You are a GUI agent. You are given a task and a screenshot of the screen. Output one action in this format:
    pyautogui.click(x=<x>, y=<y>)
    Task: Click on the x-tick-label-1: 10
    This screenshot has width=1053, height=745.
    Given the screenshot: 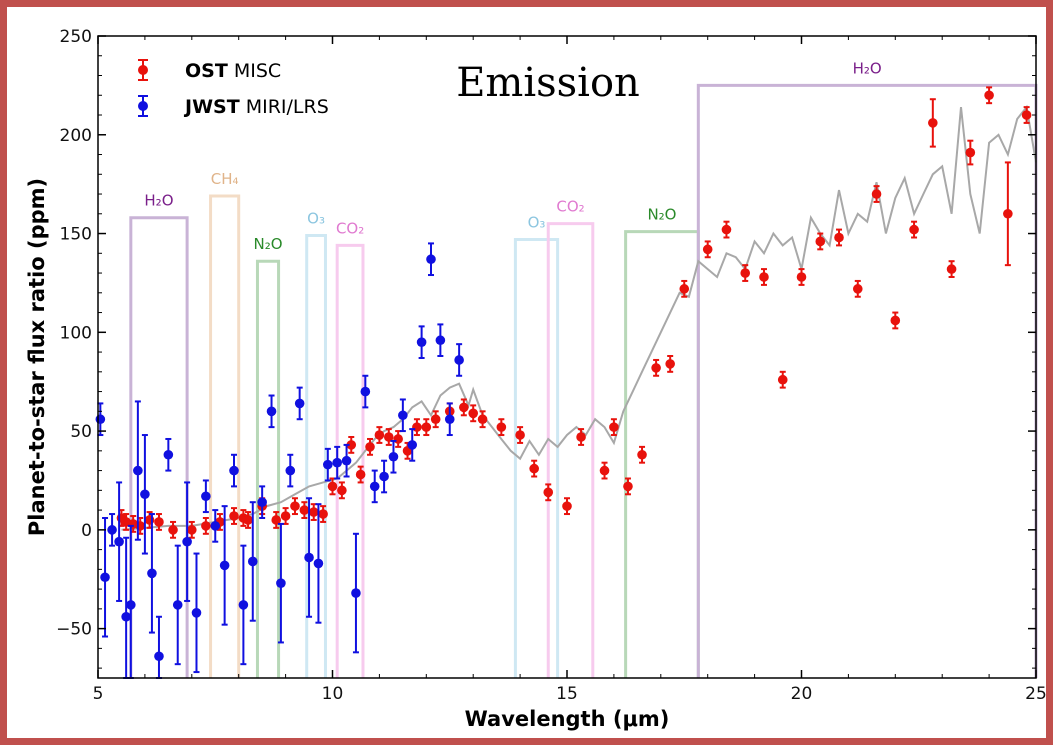 What is the action you would take?
    pyautogui.click(x=333, y=694)
    